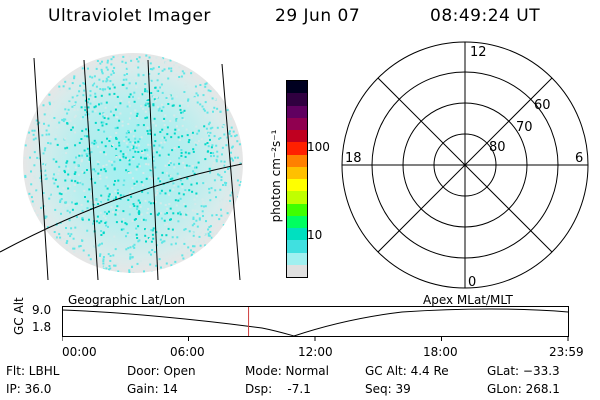 Image resolution: width=600 pixels, height=400 pixels. Describe the element at coordinates (297, 209) in the screenshot. I see `colorbar-segment` at that location.